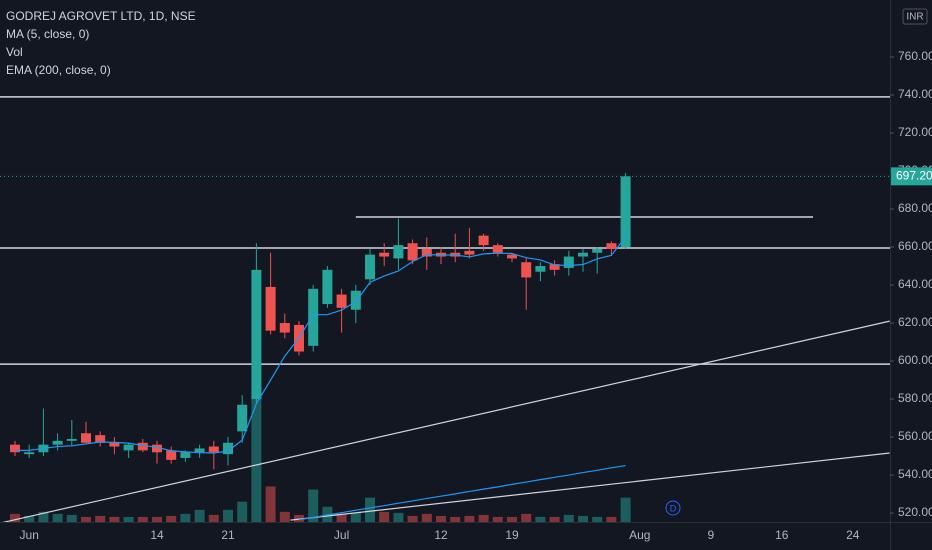  Describe the element at coordinates (915, 284) in the screenshot. I see `y-tick-label: 640.00` at that location.